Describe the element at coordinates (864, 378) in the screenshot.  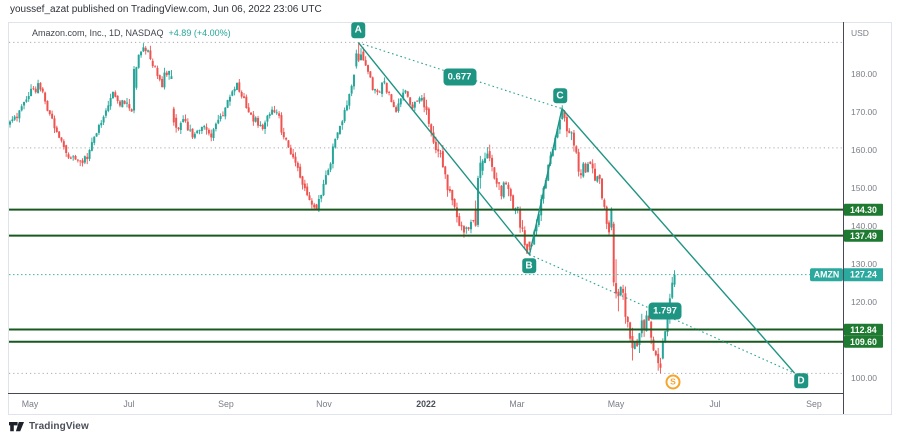
I see `price-tick-label: 100.00` at that location.